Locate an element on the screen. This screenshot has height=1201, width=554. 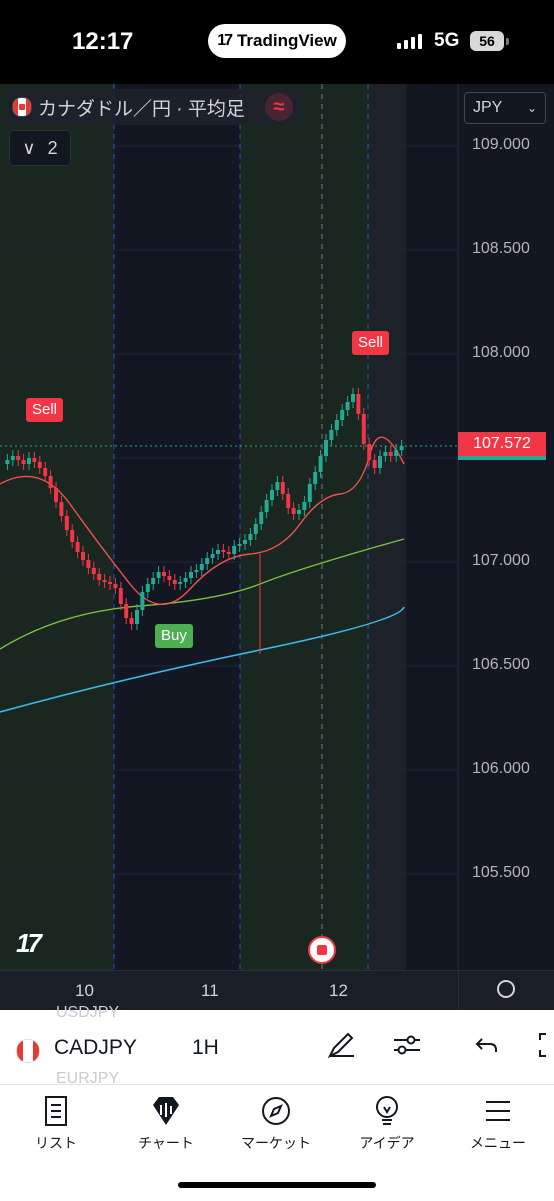
time-axis: 10 11 12 is located at coordinates (277, 990).